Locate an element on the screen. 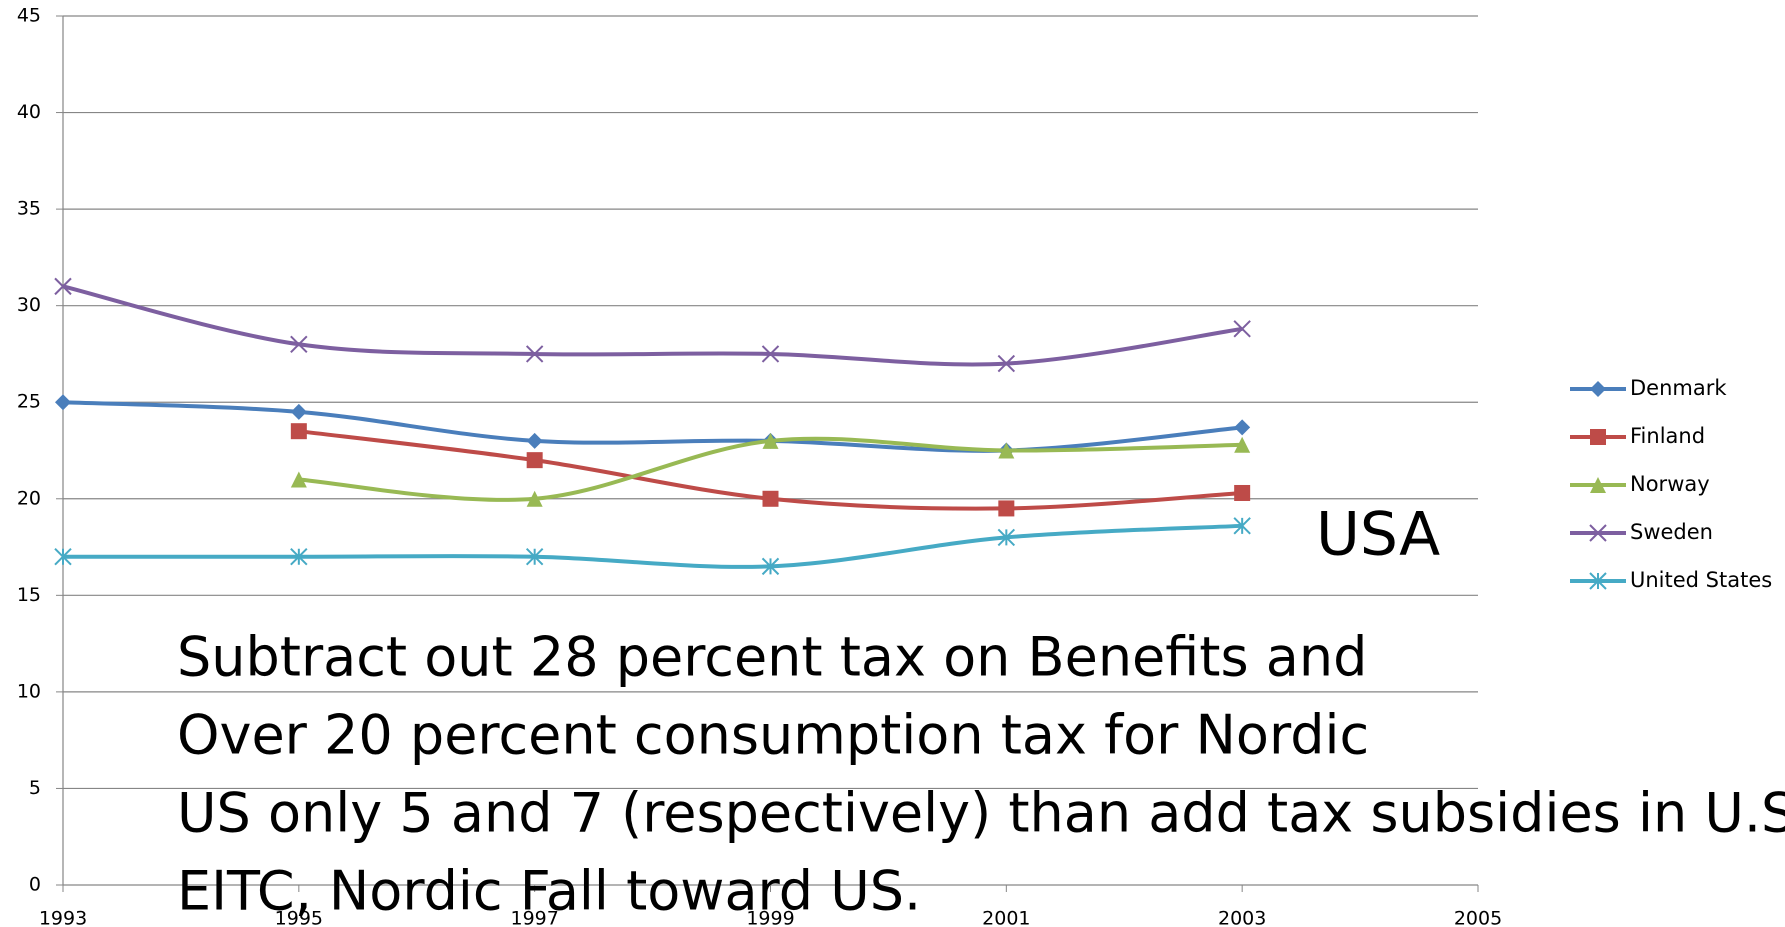  annotation: EITC, Nordic Fall toward US. is located at coordinates (549, 891).